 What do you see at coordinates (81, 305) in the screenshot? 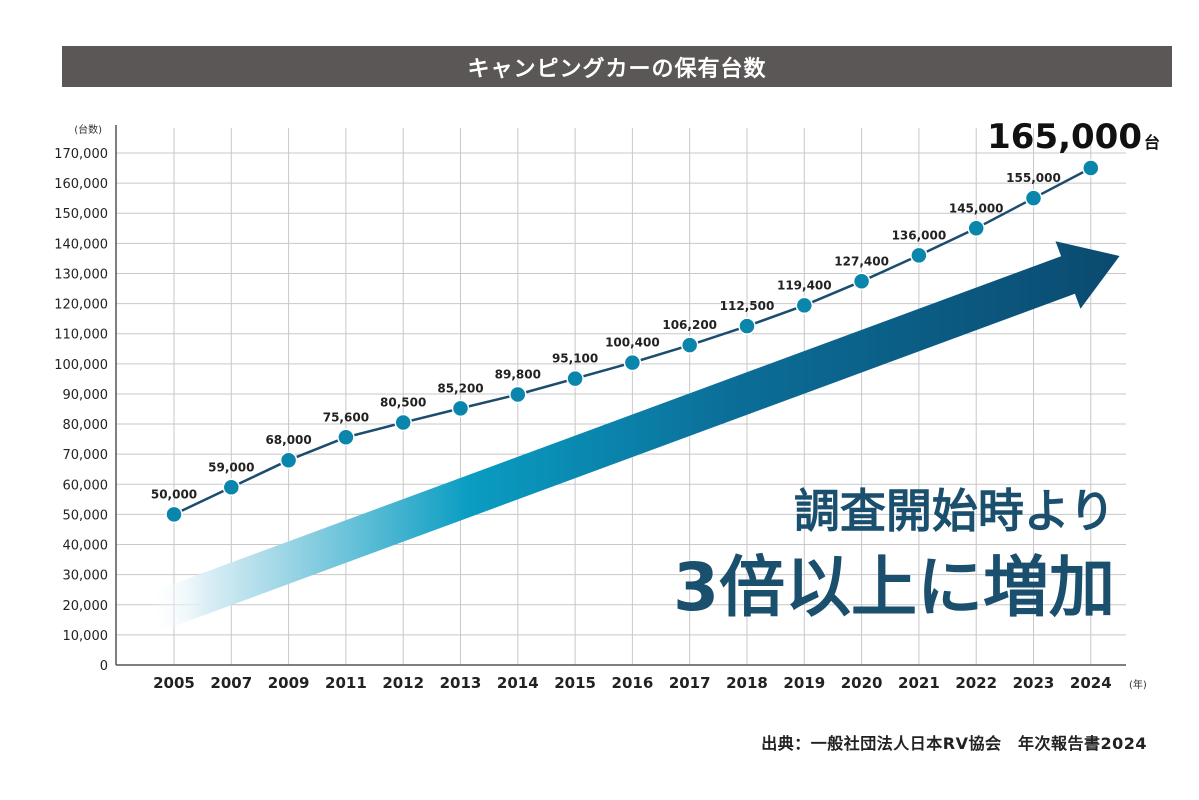
I see `y-tick-label: 120,000` at bounding box center [81, 305].